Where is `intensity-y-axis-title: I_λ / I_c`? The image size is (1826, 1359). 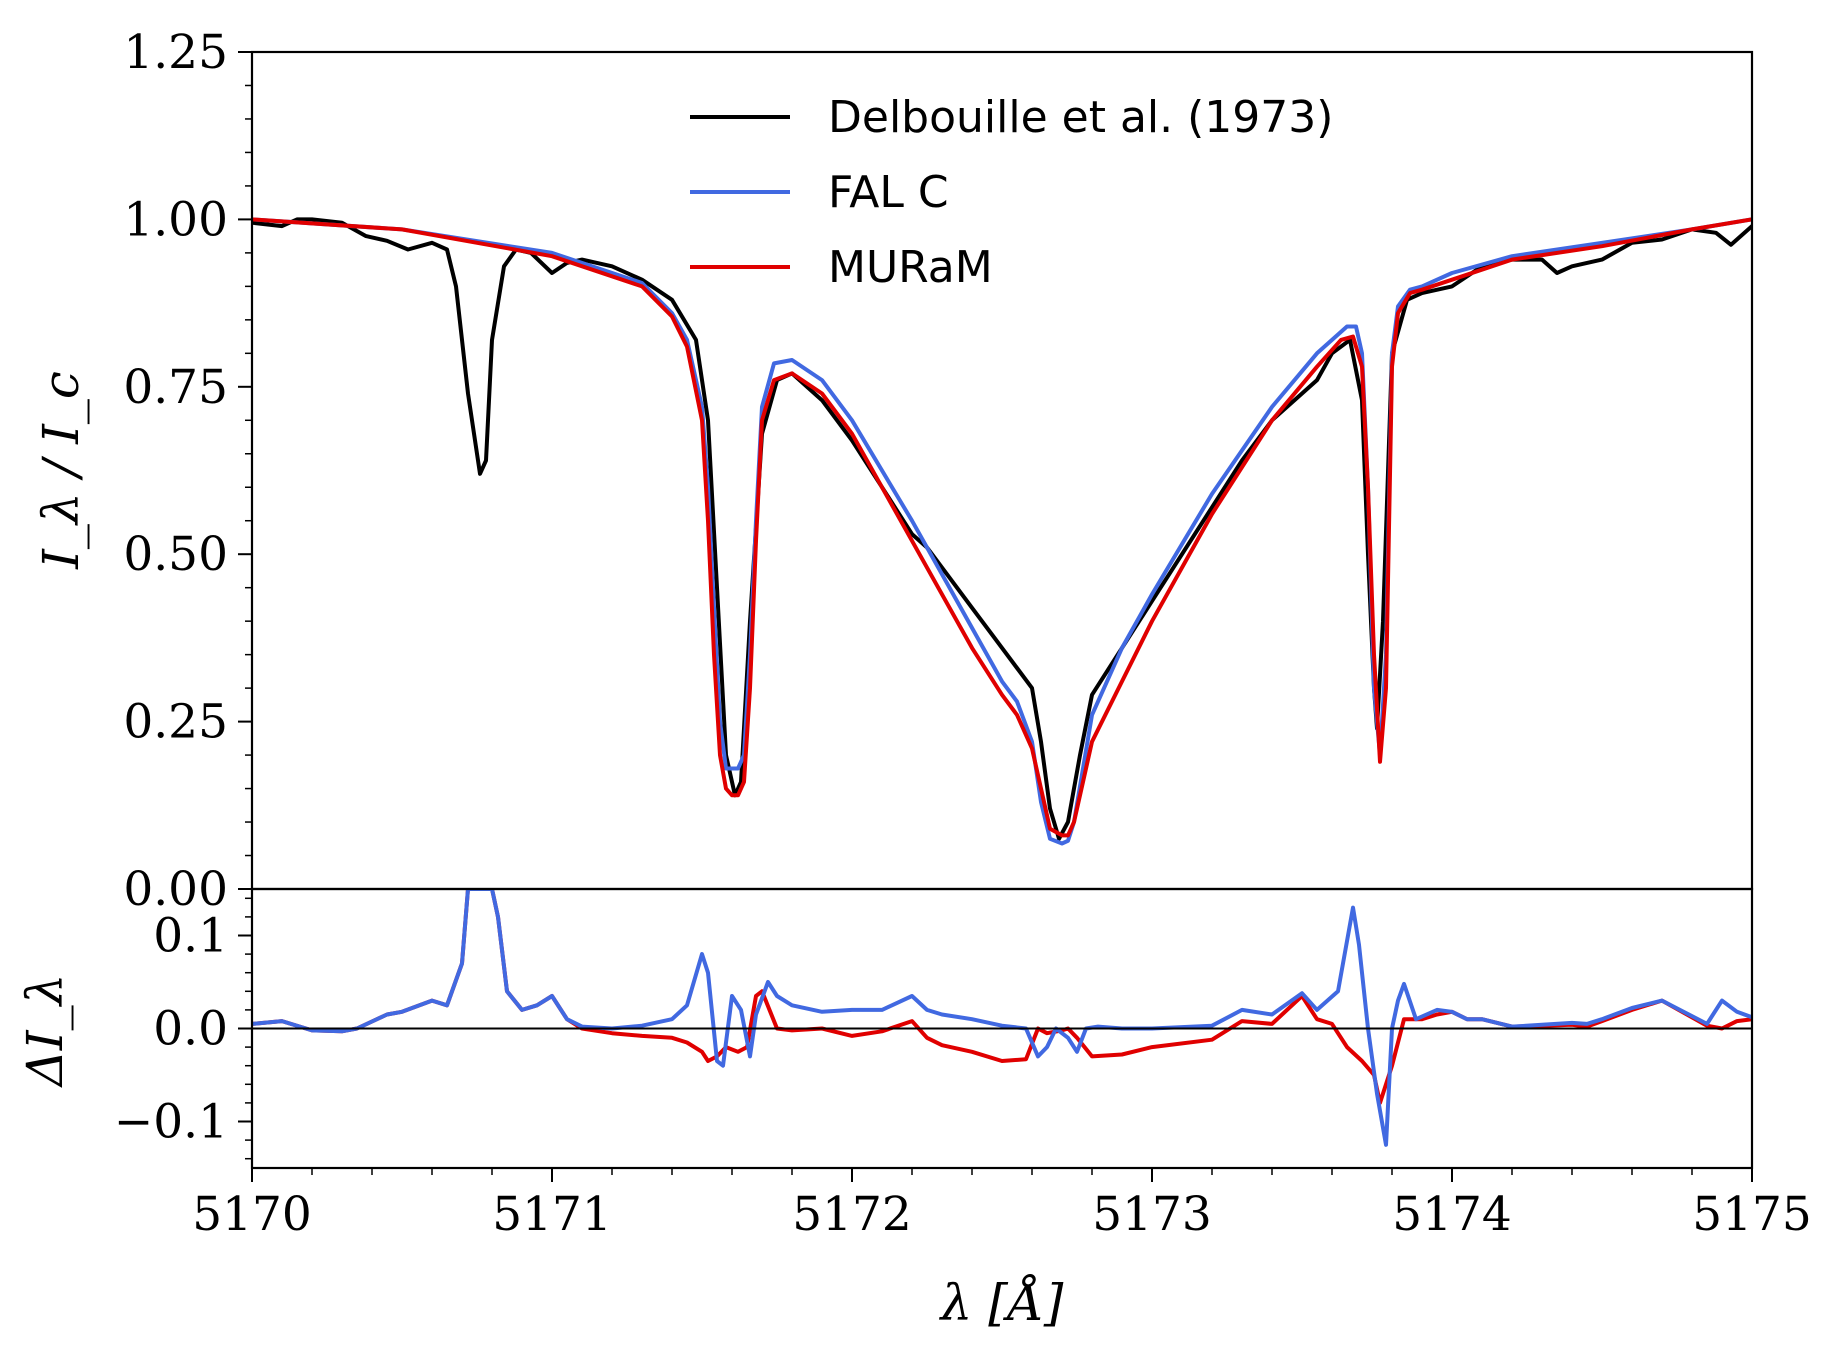
intensity-y-axis-title: I_λ / I_c is located at coordinates (61, 470).